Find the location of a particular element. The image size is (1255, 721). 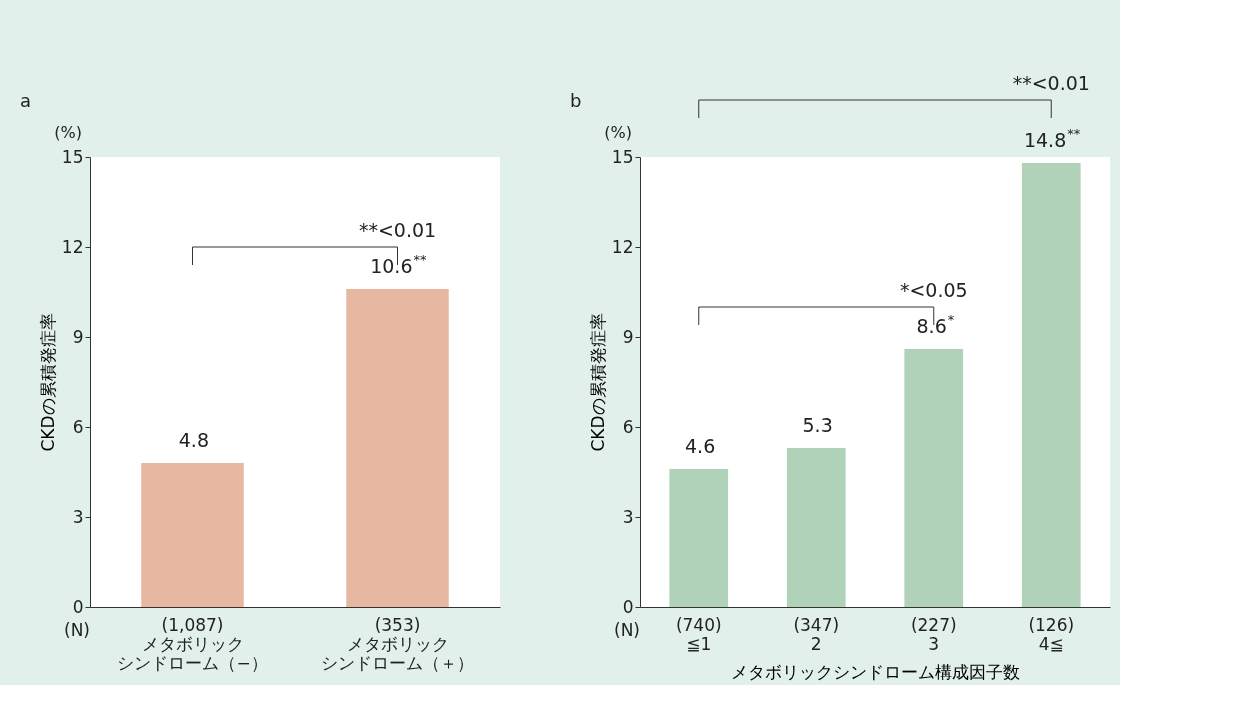

x-tick-label: (347) 2 is located at coordinates (816, 634).